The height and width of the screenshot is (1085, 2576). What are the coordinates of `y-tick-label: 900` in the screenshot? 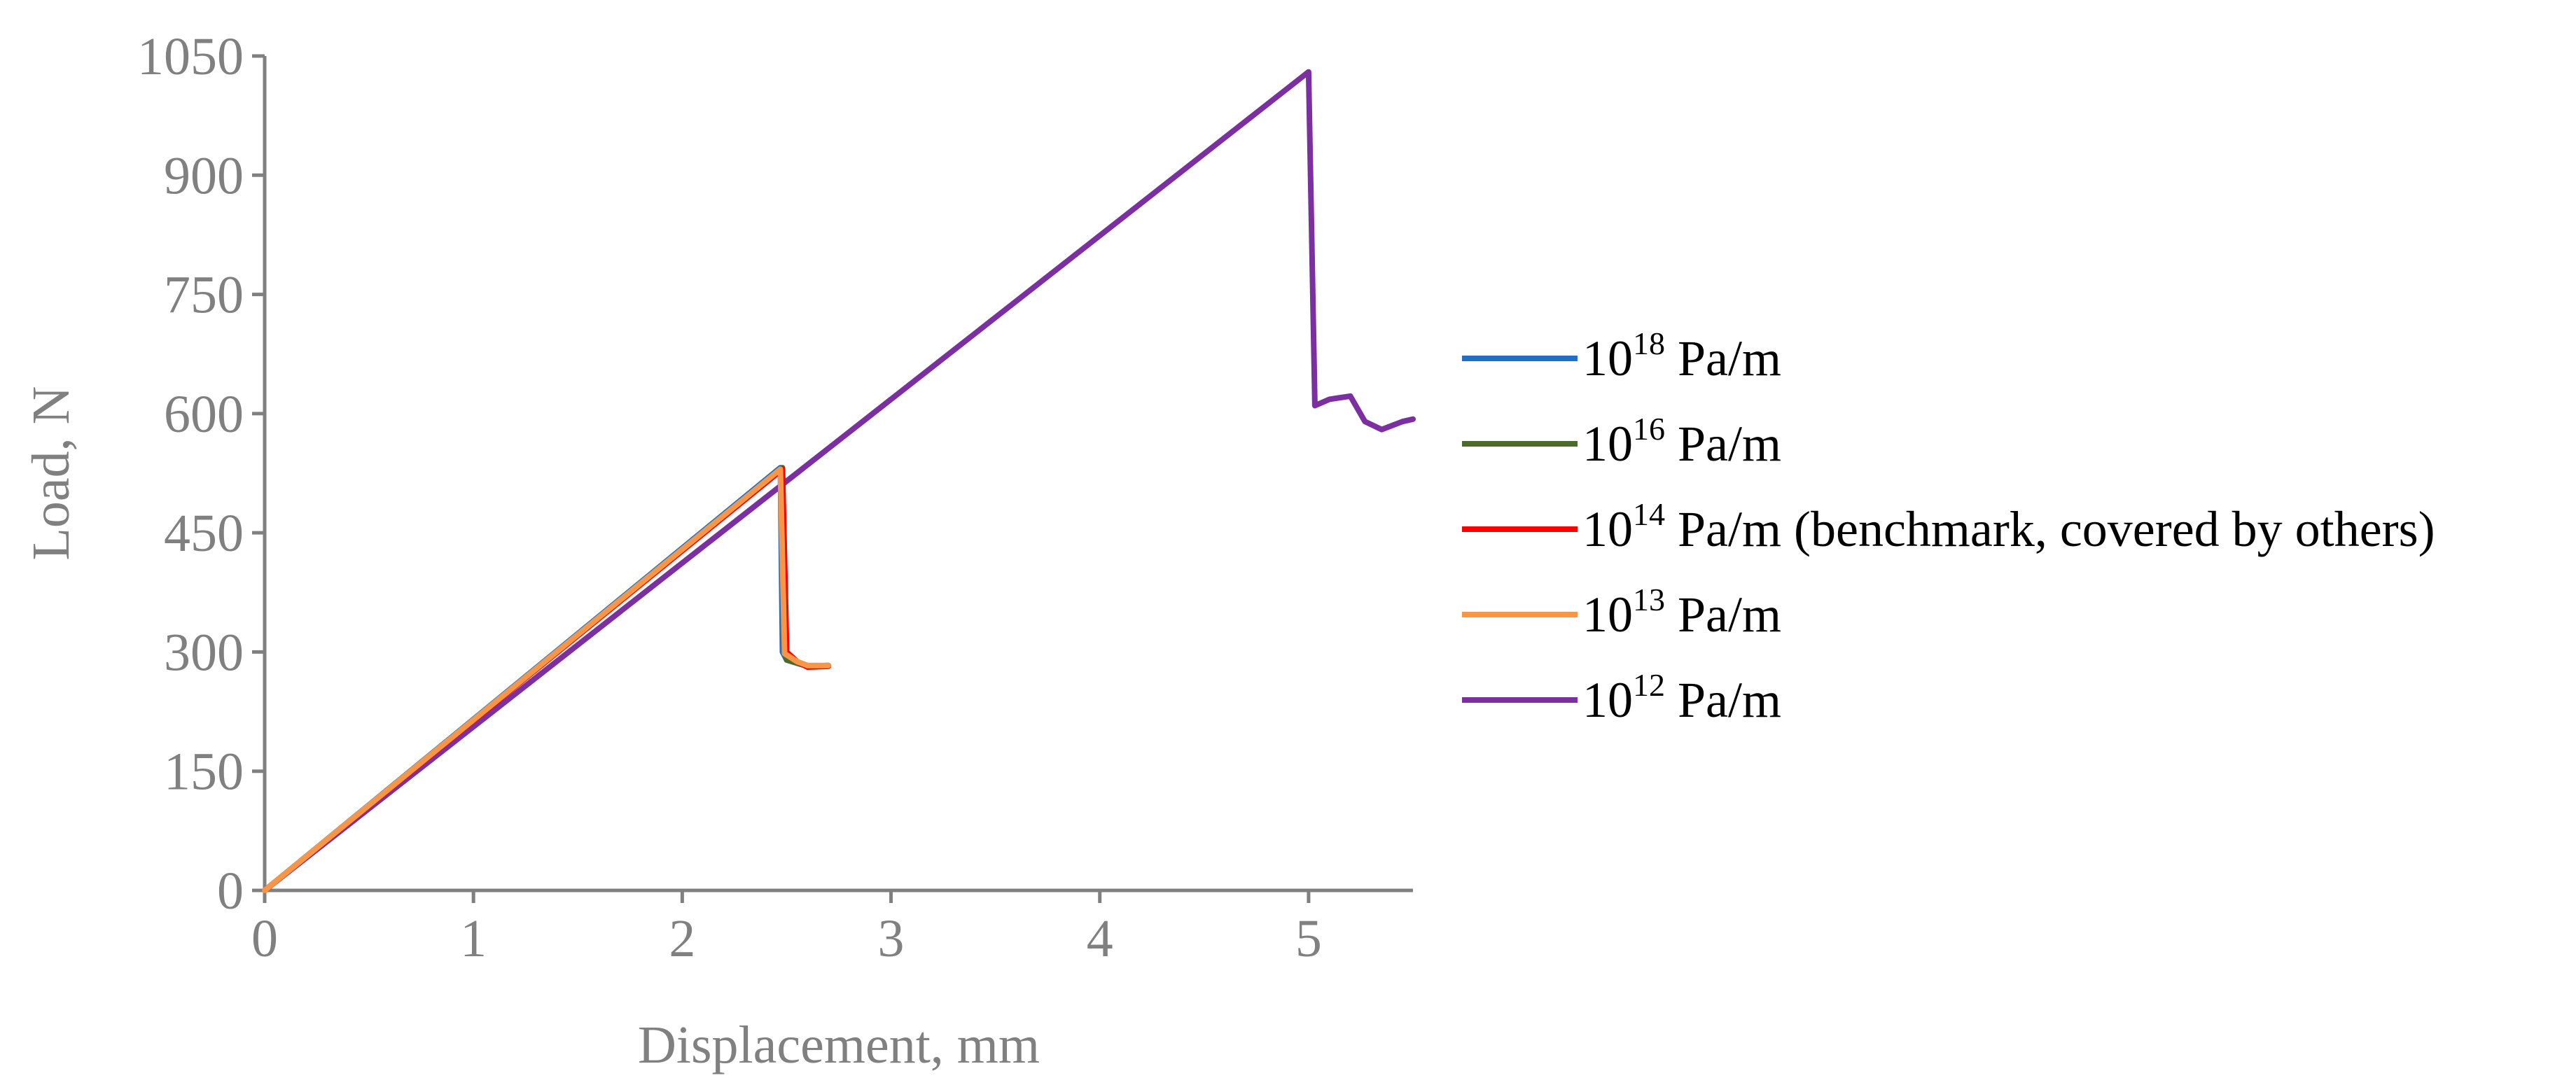 It's located at (204, 175).